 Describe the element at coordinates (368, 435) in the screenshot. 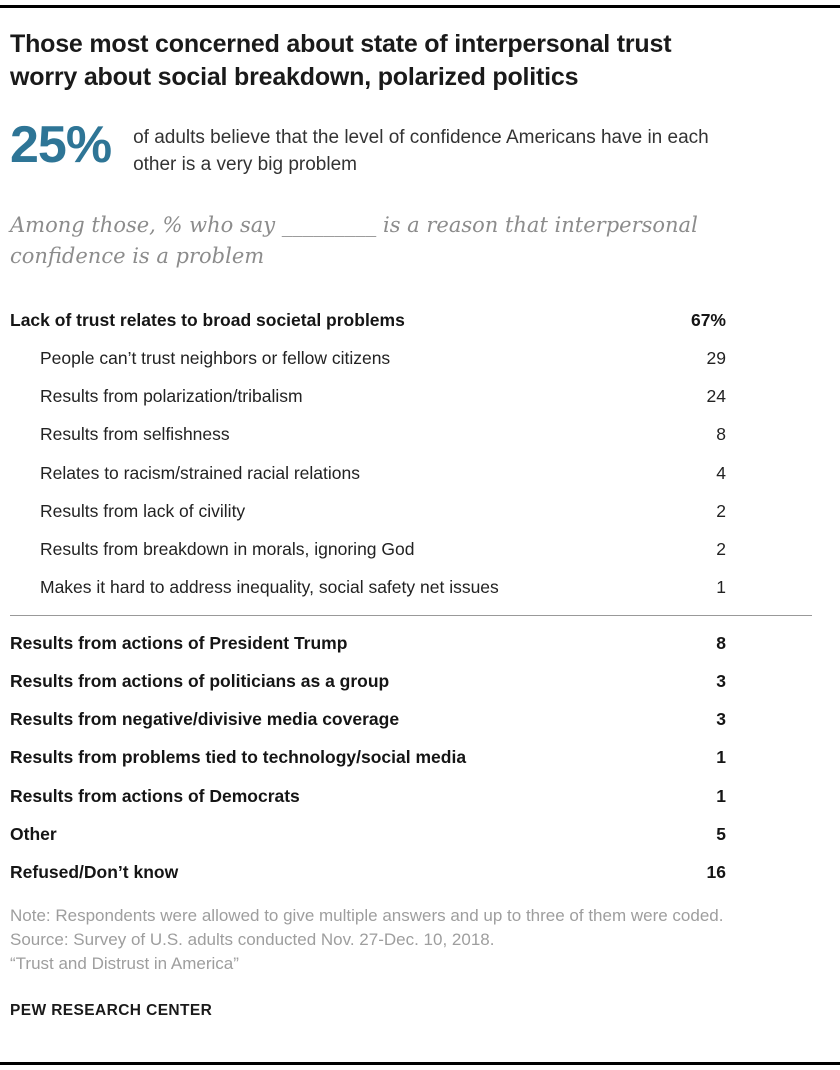

I see `table-row: Results from selfishness 8` at that location.